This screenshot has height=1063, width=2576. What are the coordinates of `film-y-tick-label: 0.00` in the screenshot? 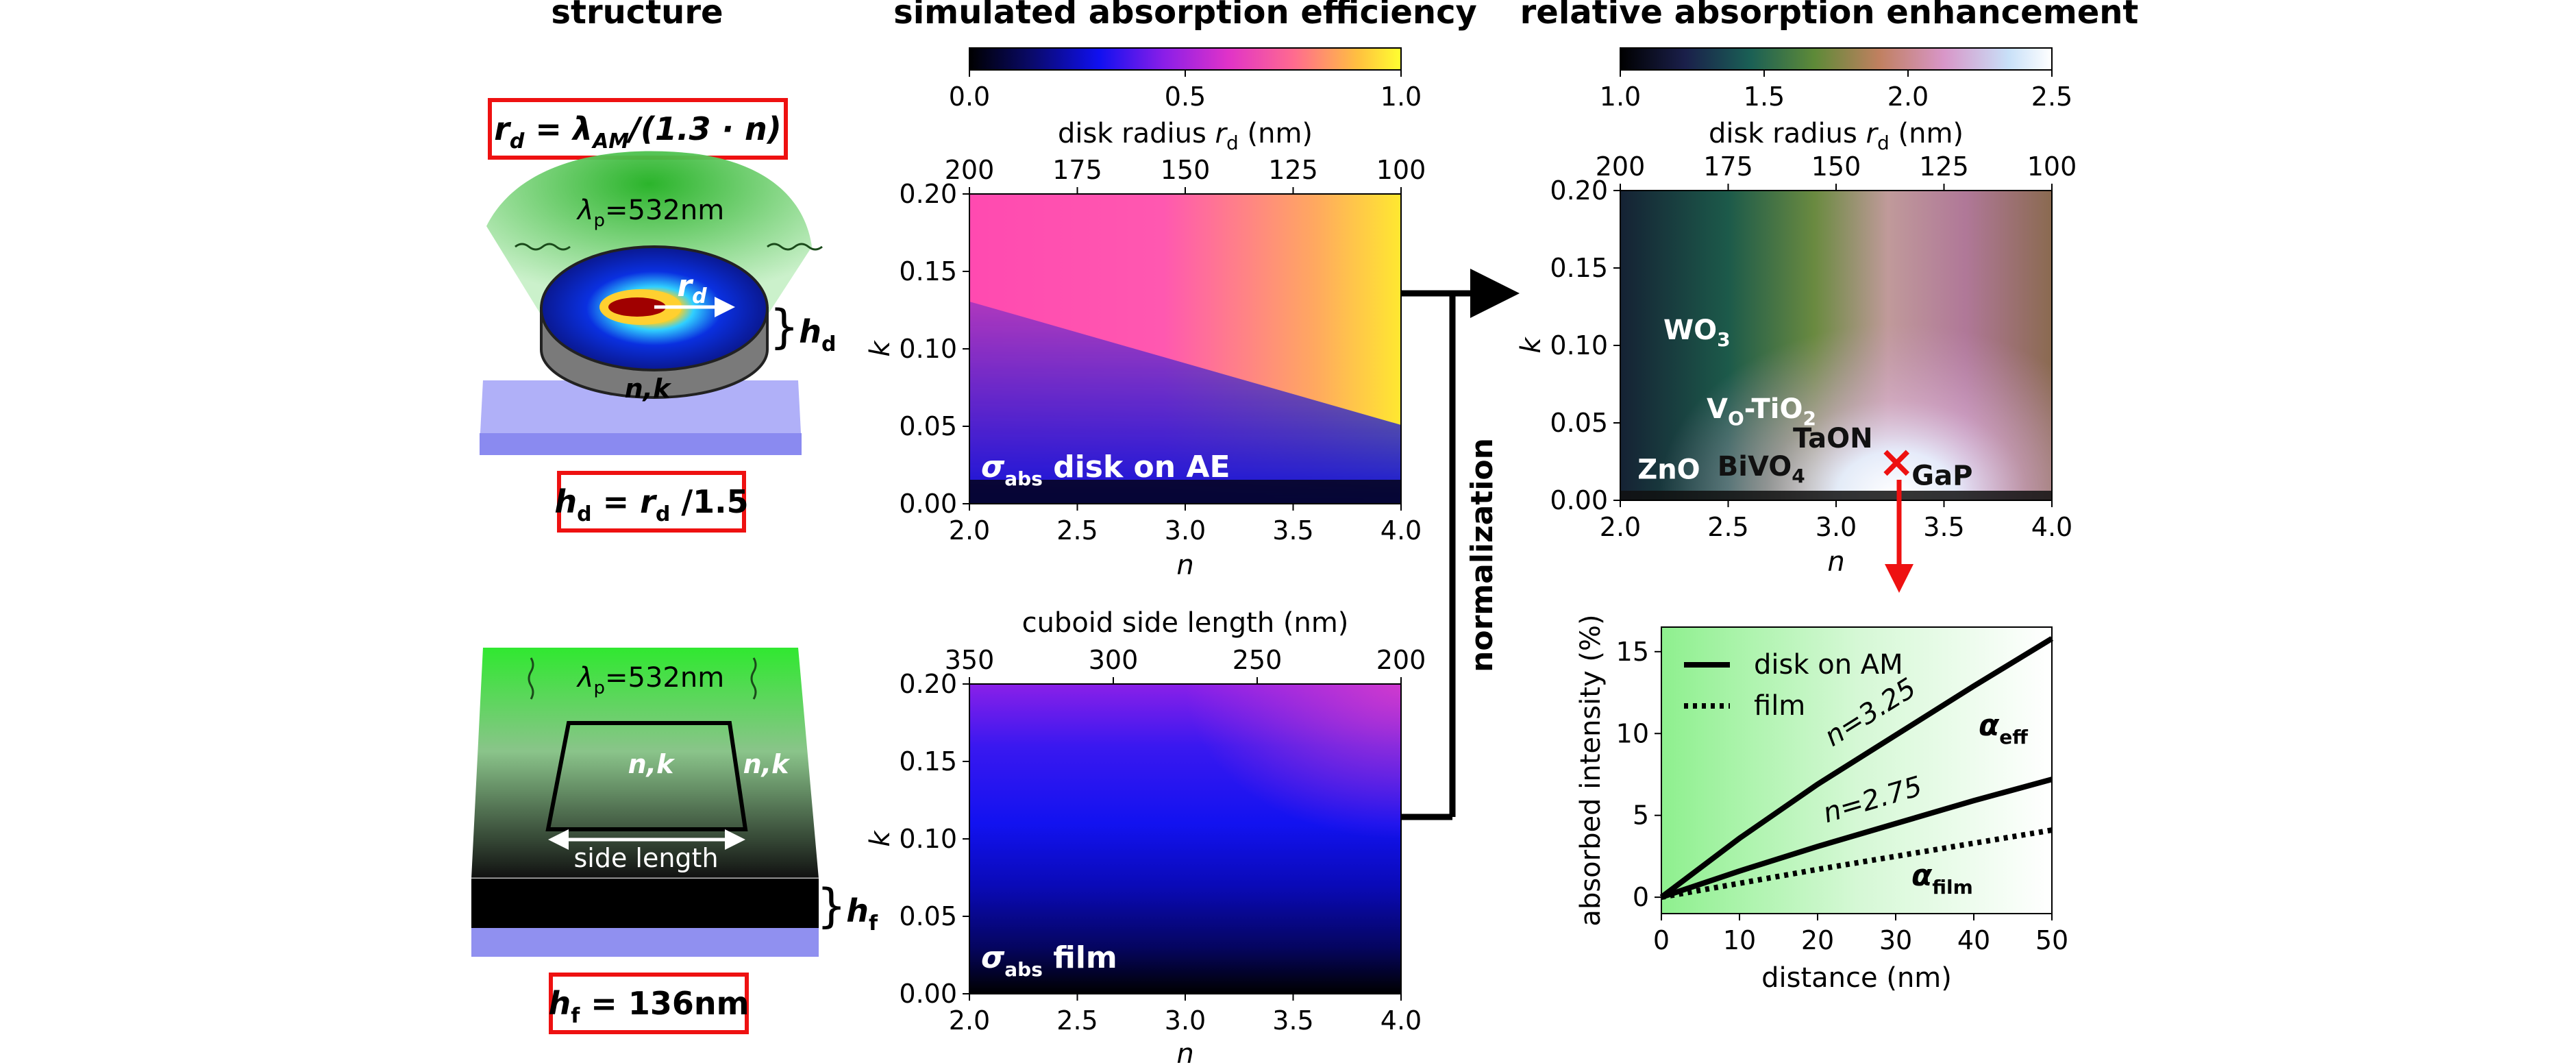 It's located at (928, 994).